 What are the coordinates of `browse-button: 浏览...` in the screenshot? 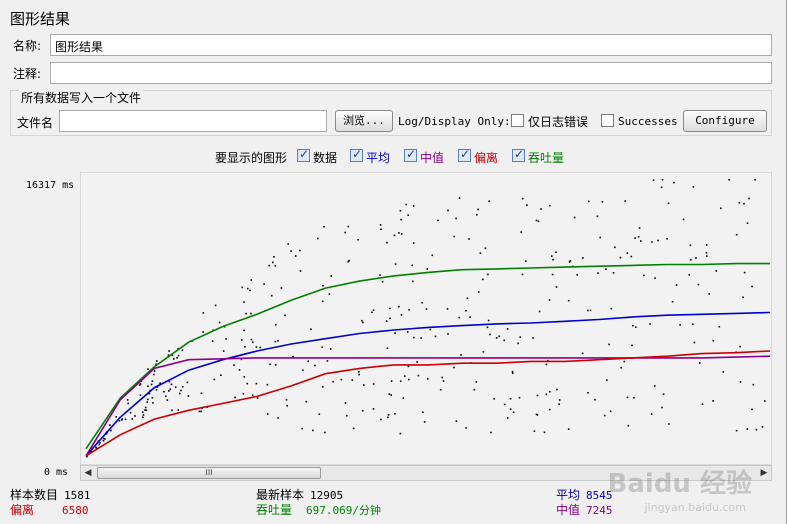 It's located at (364, 121).